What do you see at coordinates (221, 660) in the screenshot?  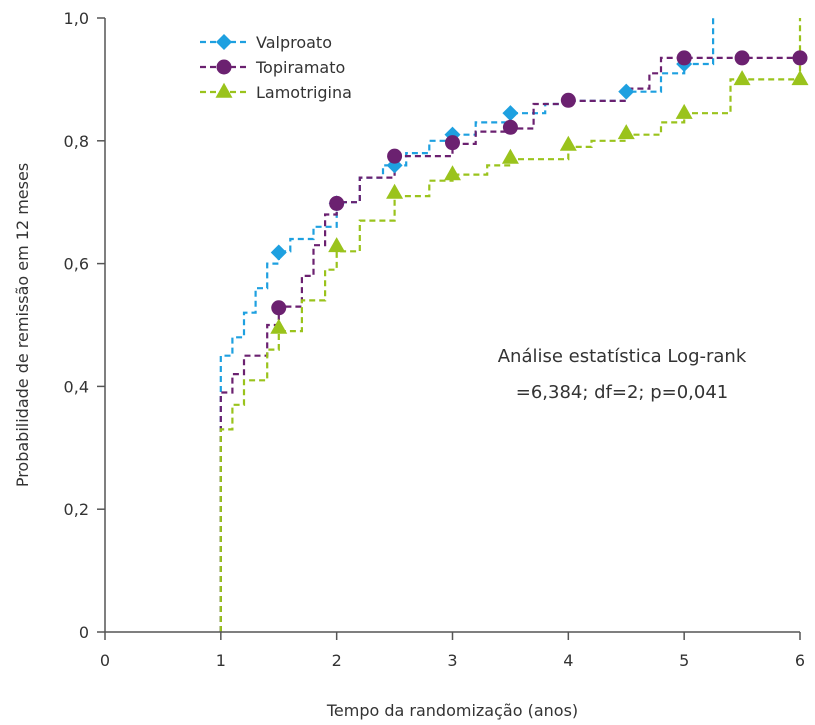 I see `x-tick-label: 1` at bounding box center [221, 660].